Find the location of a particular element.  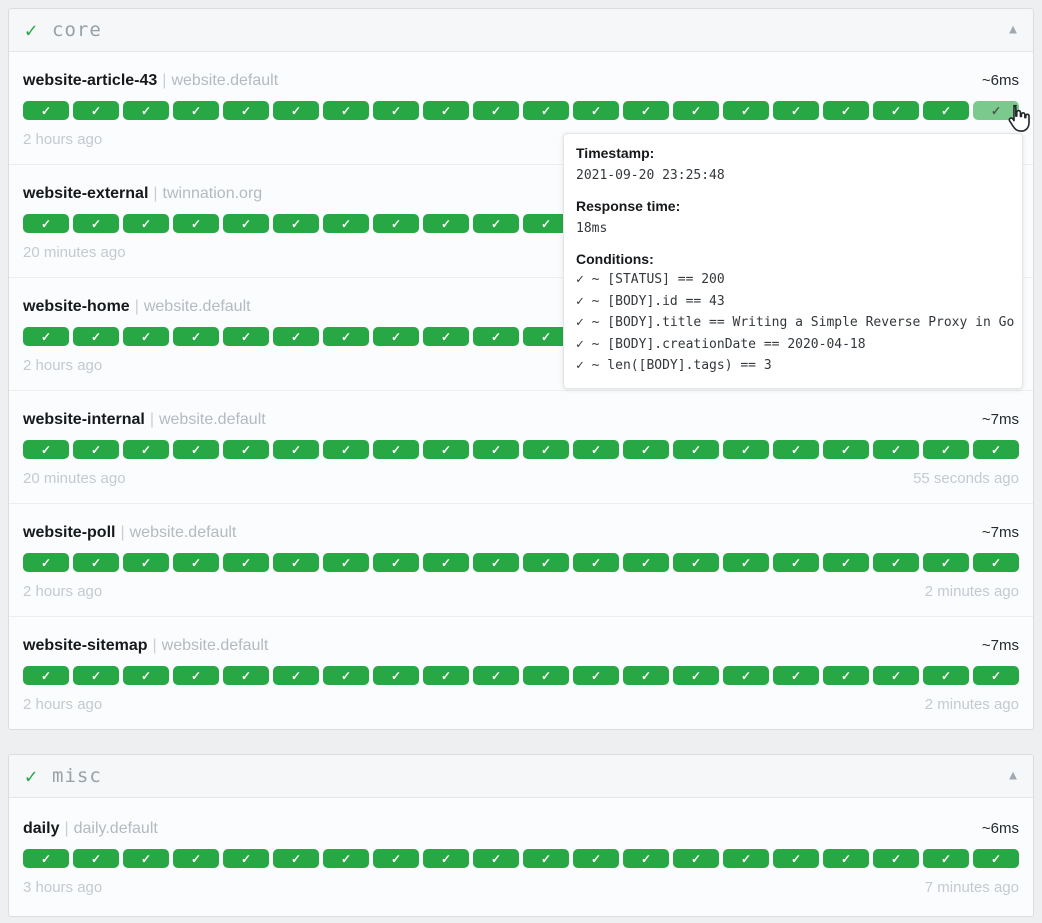

status-badge-success-hovered: ✓ is located at coordinates (996, 110).